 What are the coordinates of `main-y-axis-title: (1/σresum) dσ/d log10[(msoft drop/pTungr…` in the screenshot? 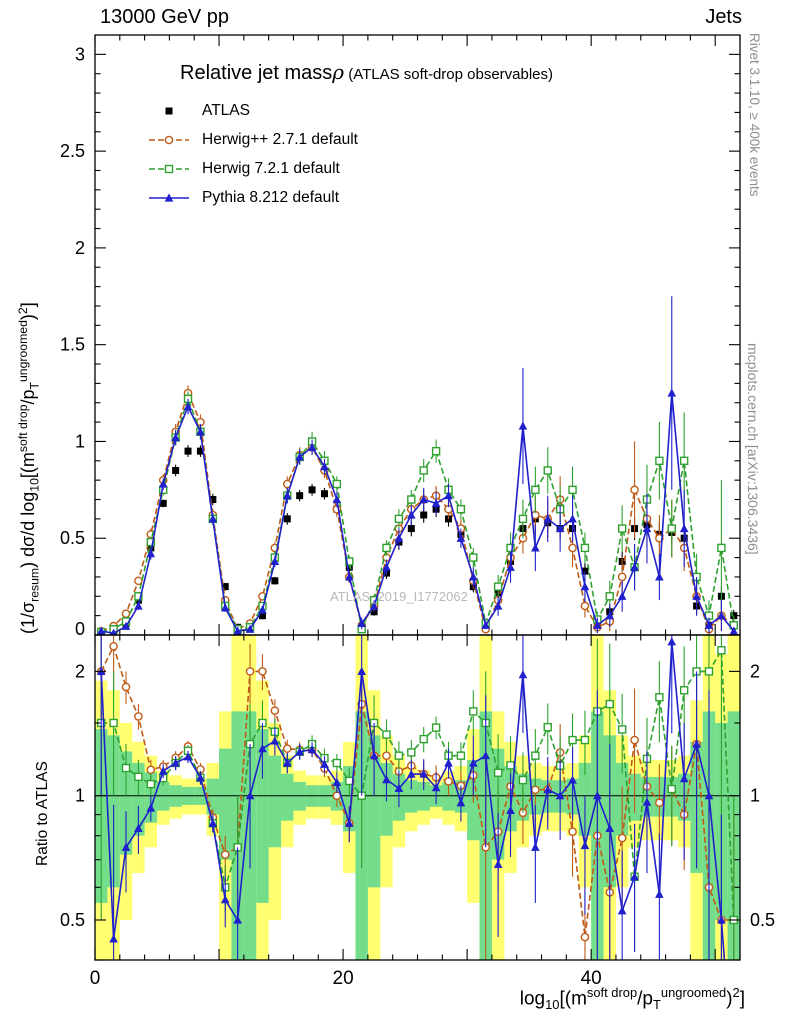 It's located at (29, 468).